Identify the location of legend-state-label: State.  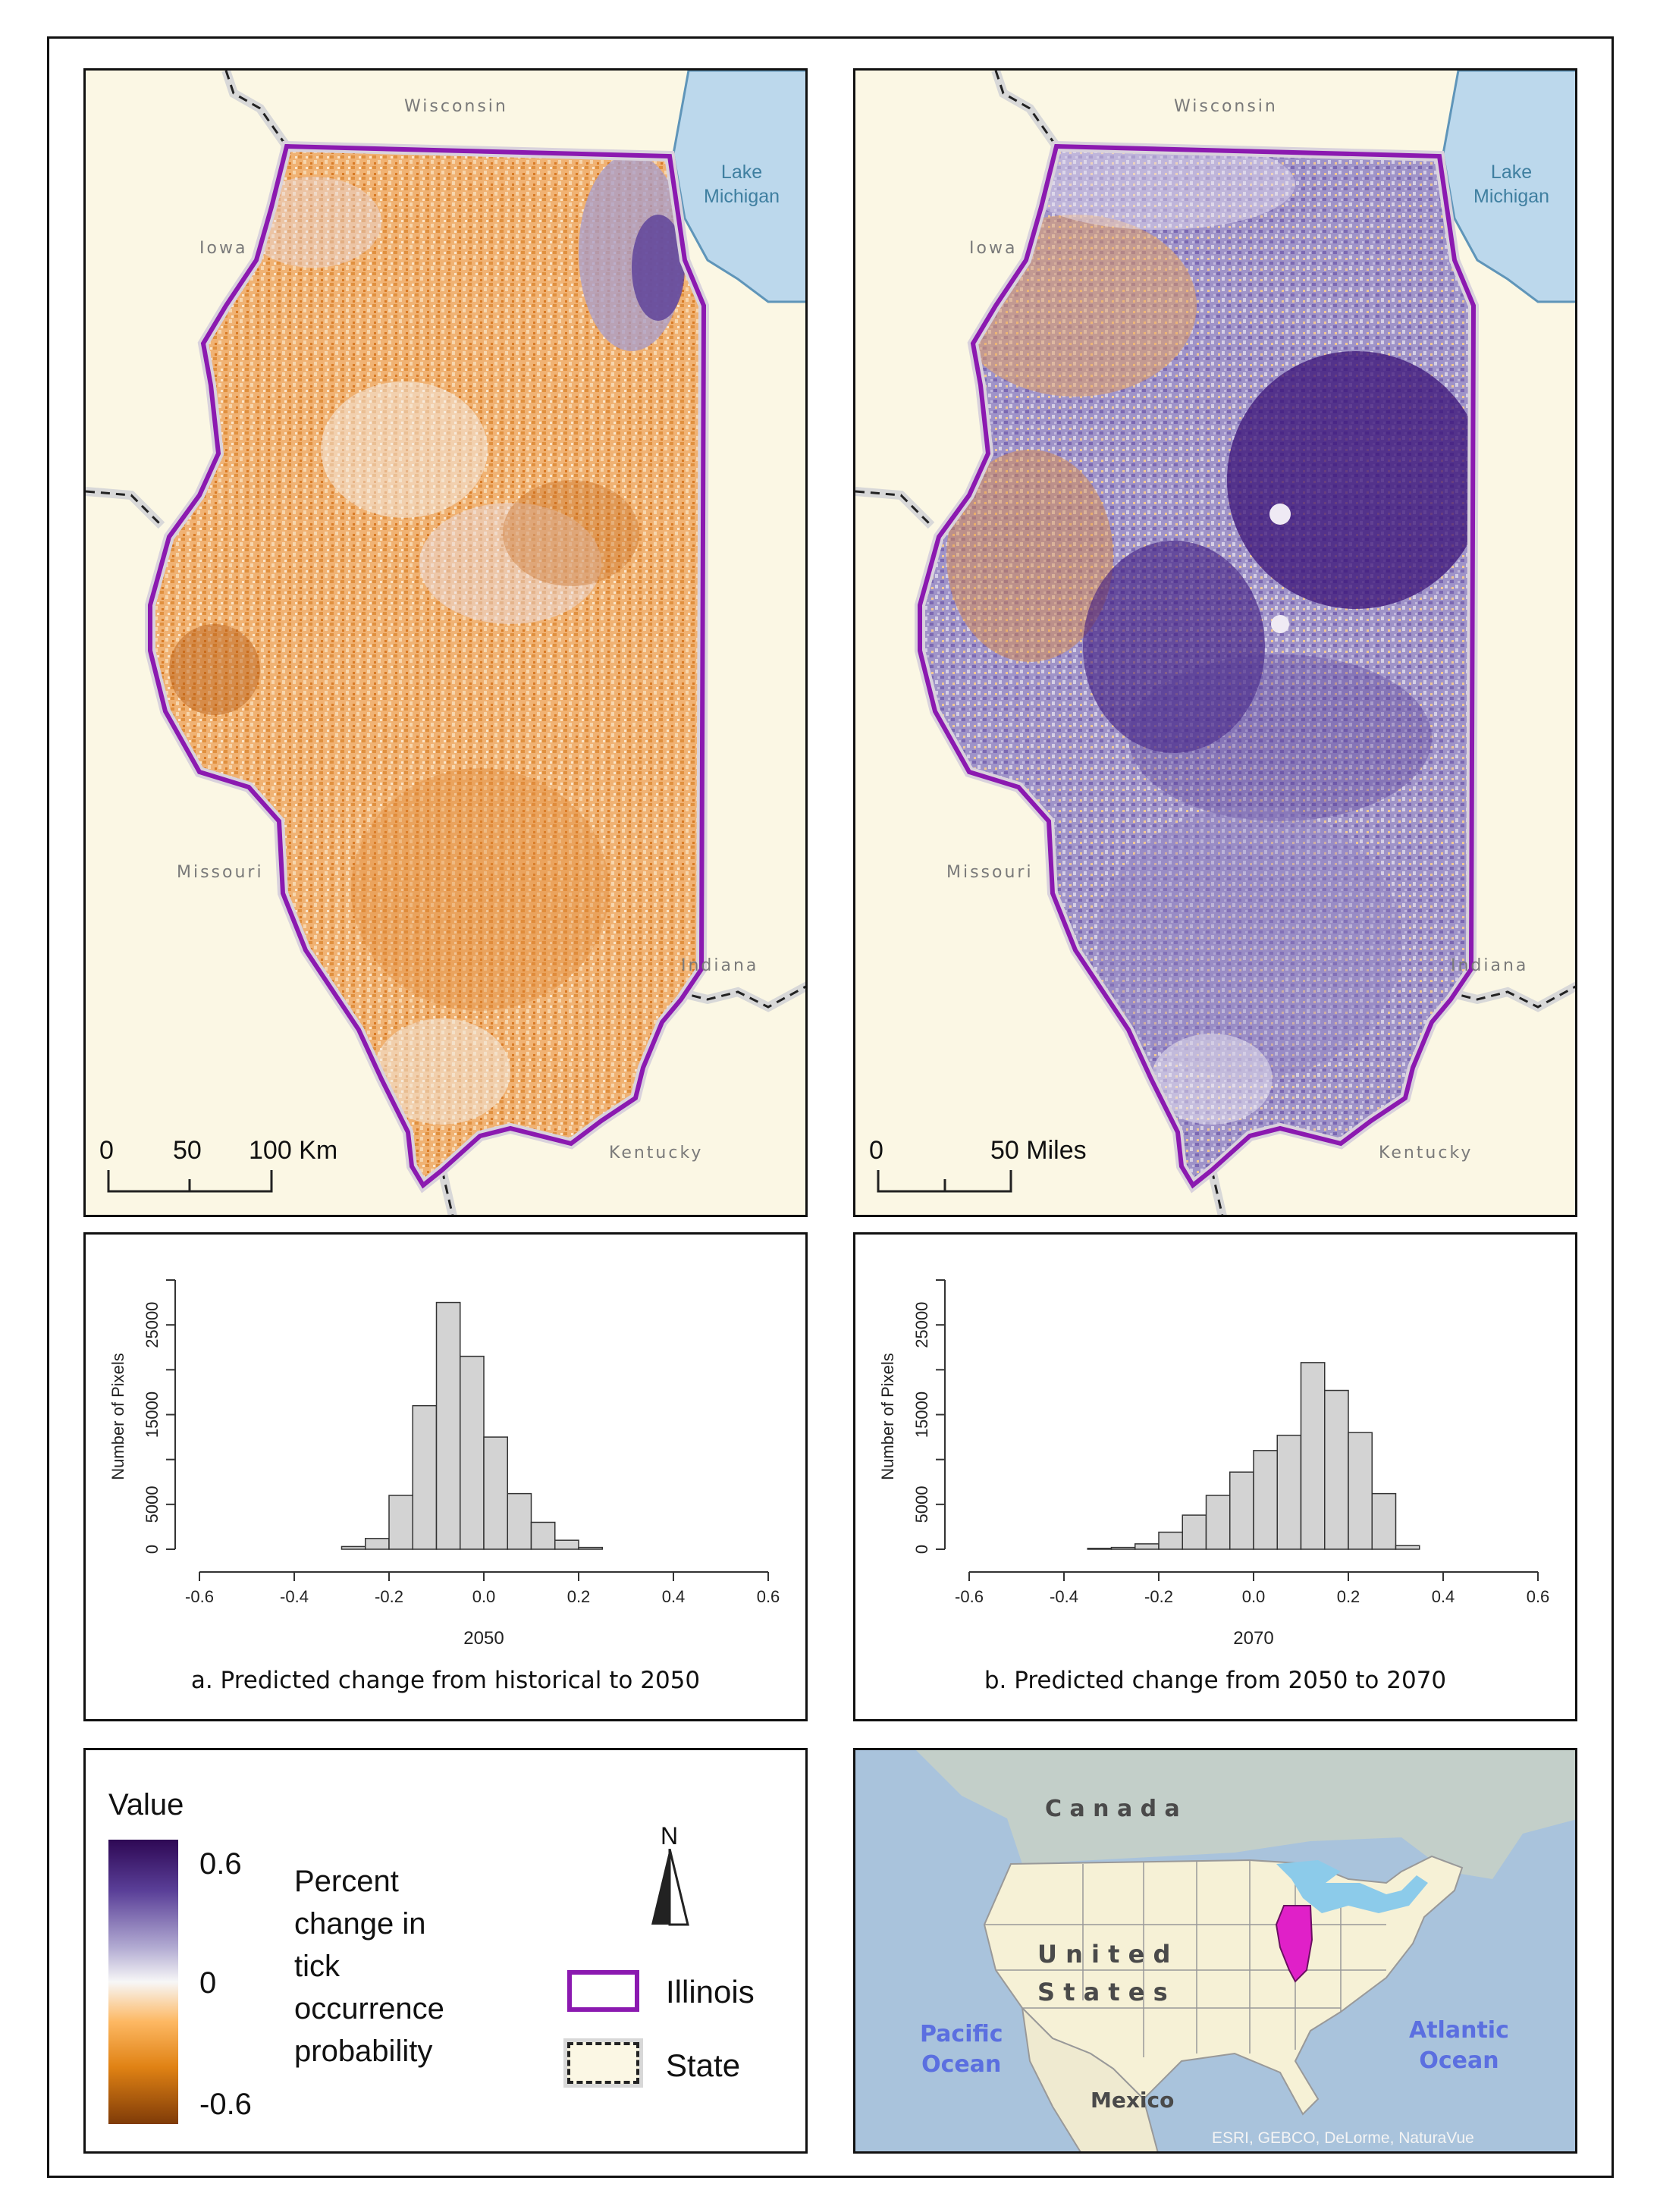
(704, 2065).